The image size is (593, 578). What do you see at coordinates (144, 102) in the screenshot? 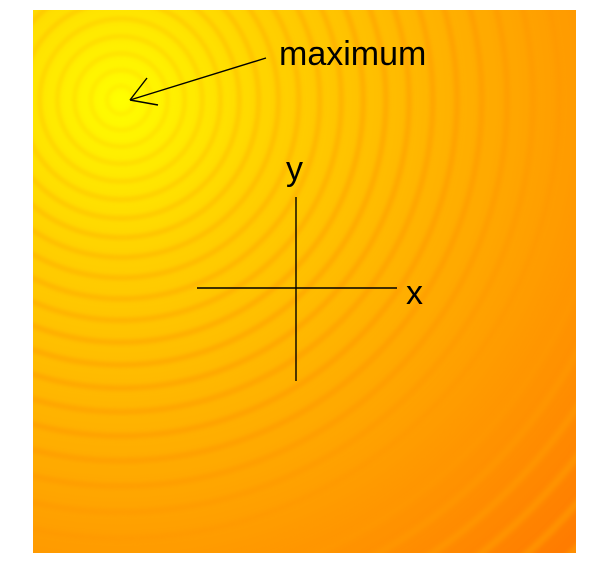
I see `arrow-head-lower` at bounding box center [144, 102].